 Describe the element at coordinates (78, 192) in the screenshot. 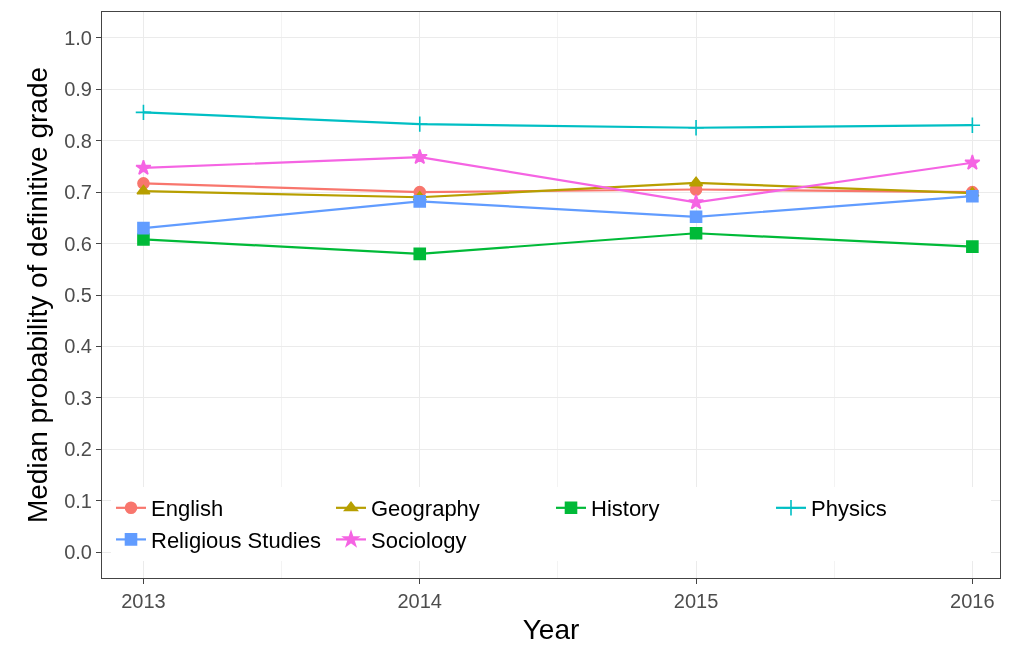

I see `y-tick-label: 0.7` at that location.